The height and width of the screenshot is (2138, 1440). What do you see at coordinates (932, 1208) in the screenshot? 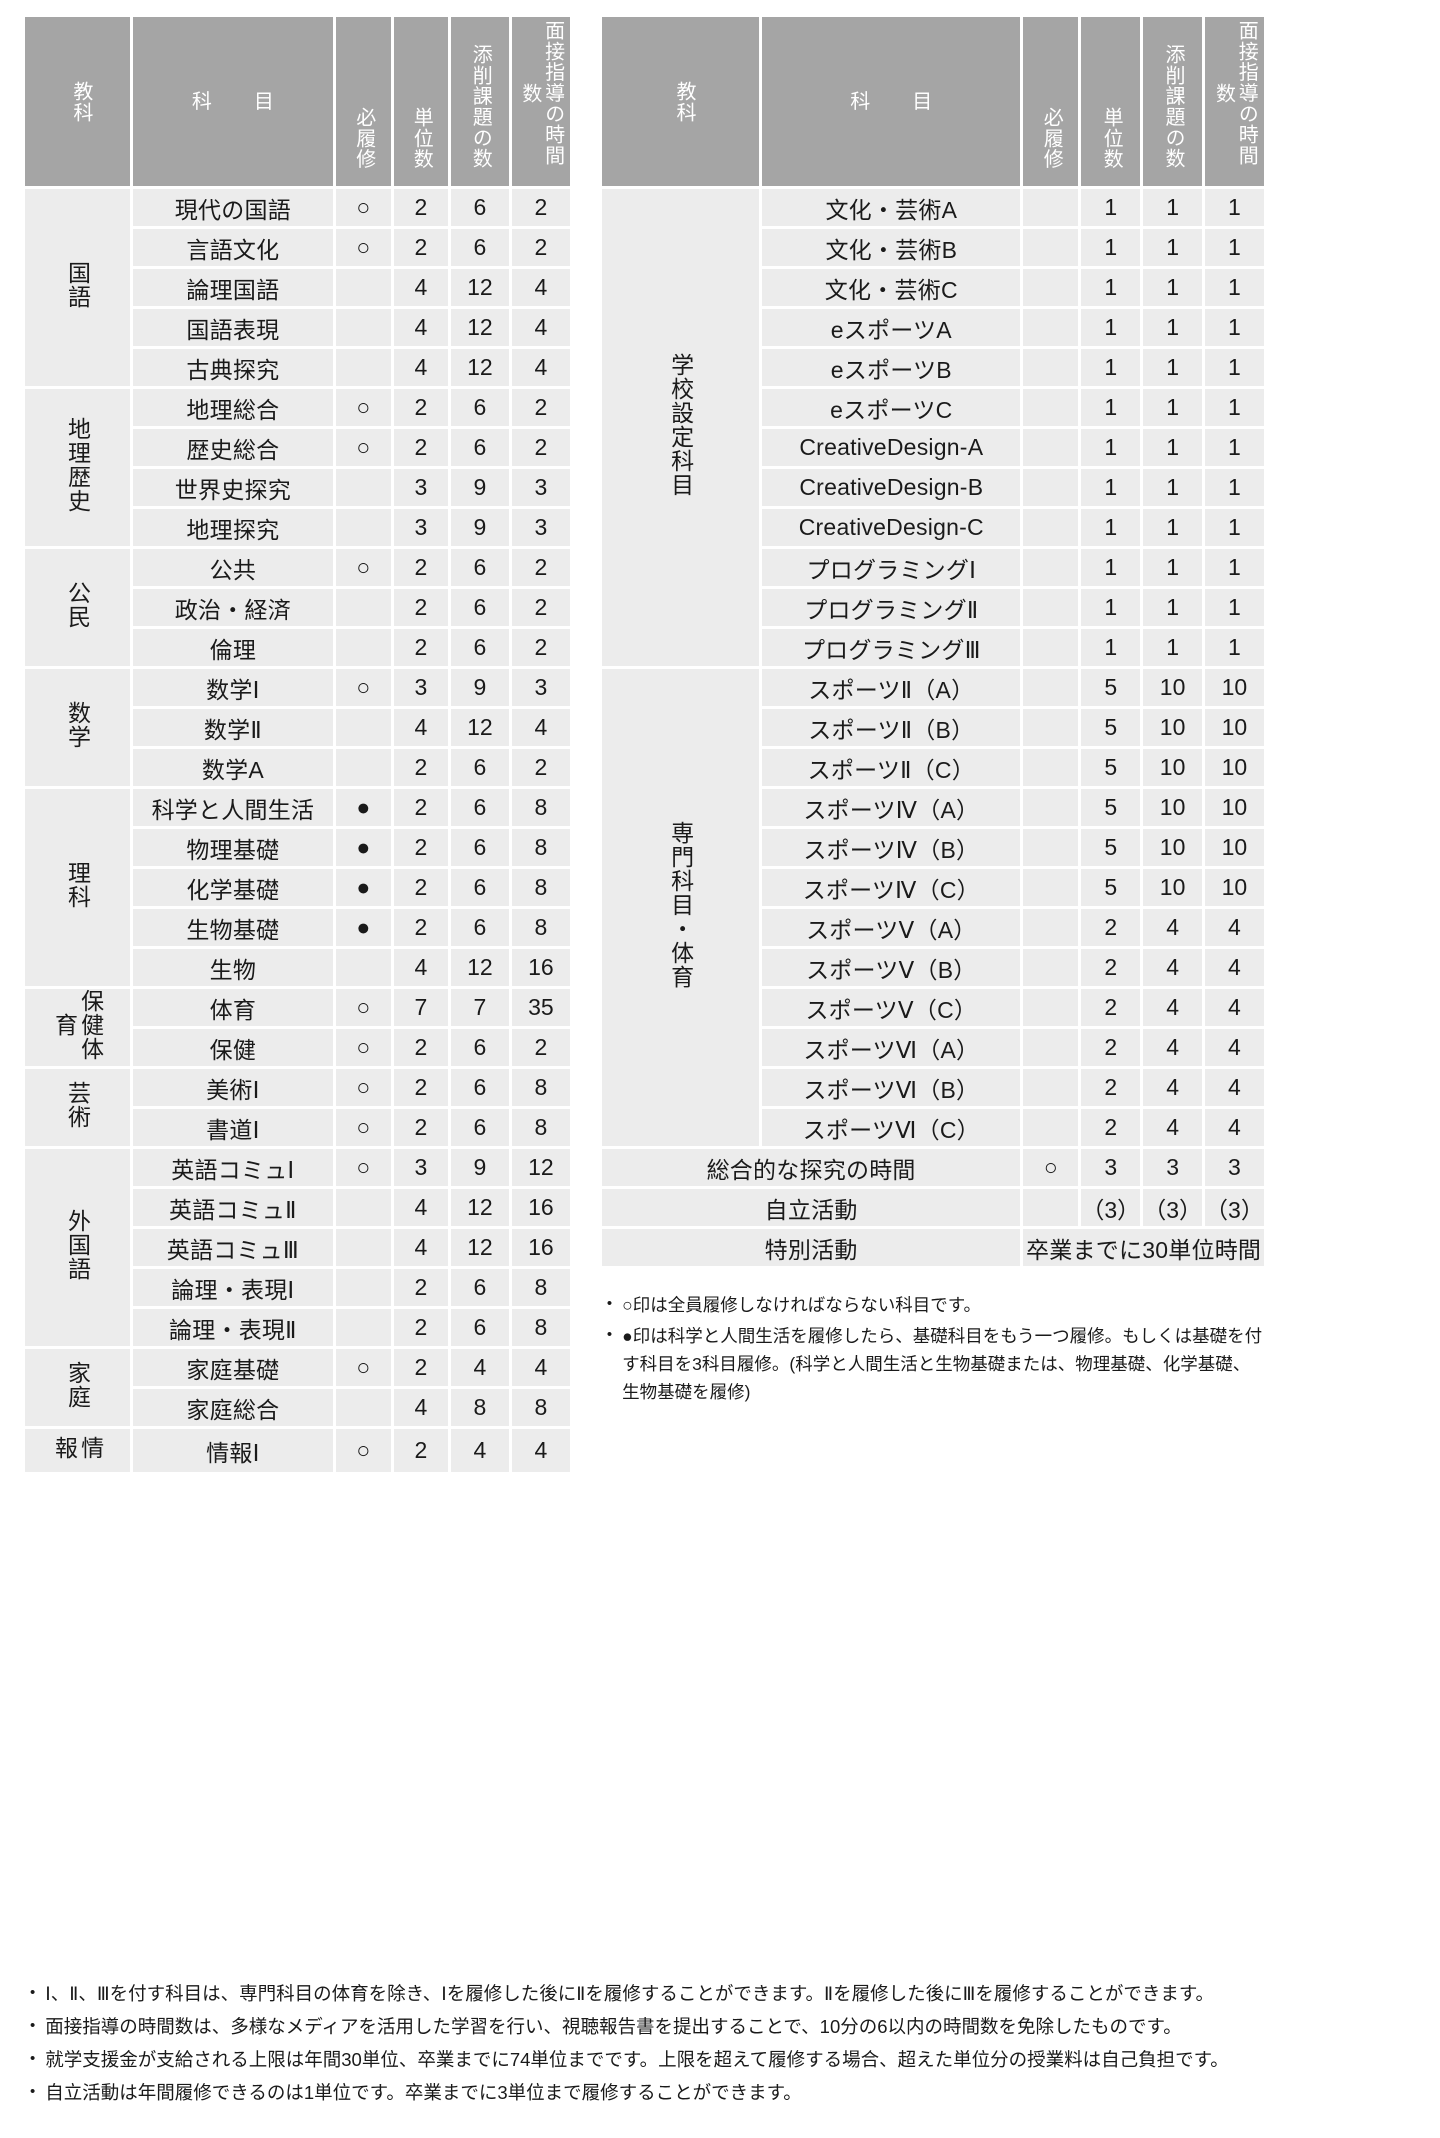
I see `table-row: 自立活動 （3） （3） （3）` at bounding box center [932, 1208].